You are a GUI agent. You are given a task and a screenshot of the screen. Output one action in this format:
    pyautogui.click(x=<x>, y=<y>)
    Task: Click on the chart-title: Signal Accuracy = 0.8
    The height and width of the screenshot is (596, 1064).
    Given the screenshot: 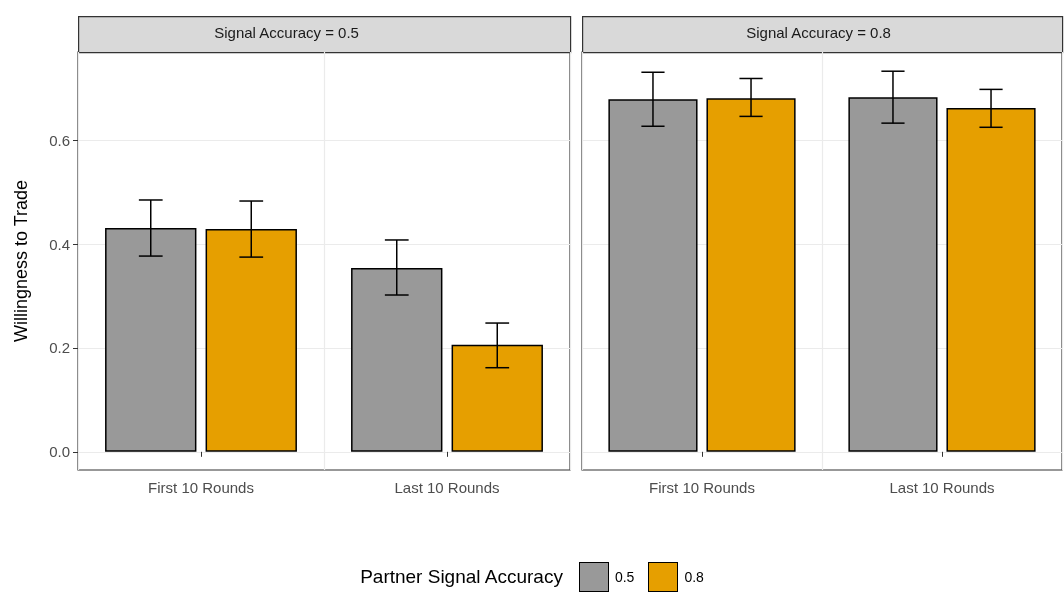 What is the action you would take?
    pyautogui.click(x=818, y=32)
    